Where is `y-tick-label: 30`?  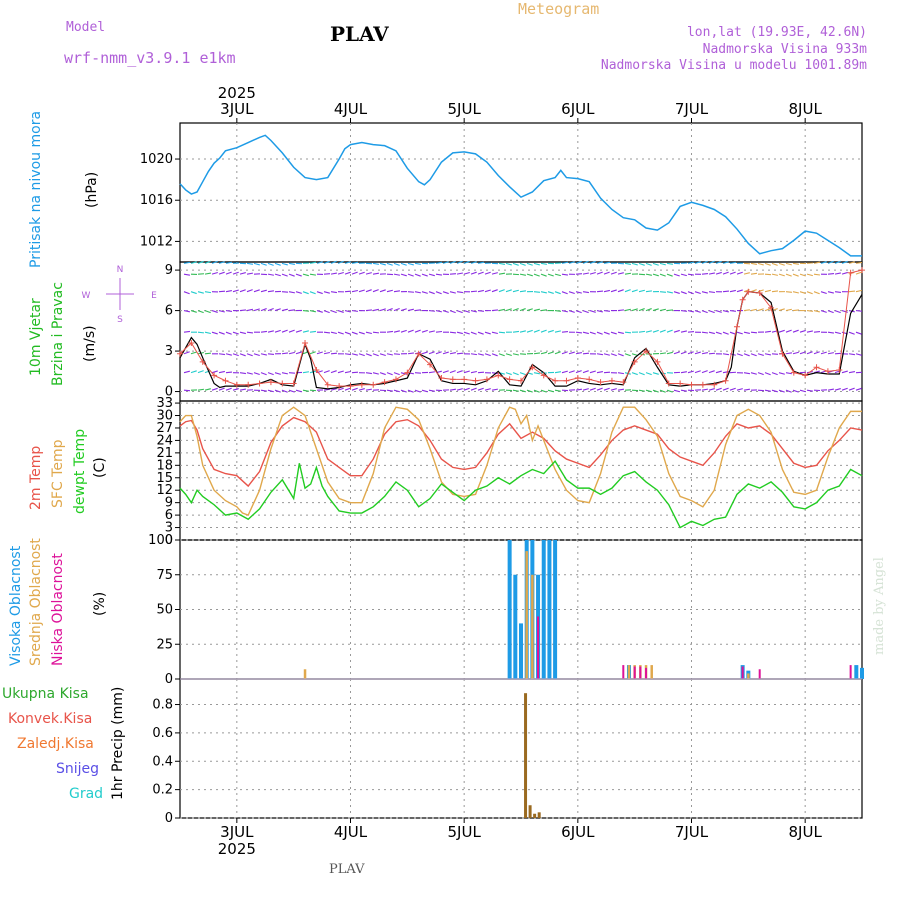 y-tick-label: 30 is located at coordinates (164, 416).